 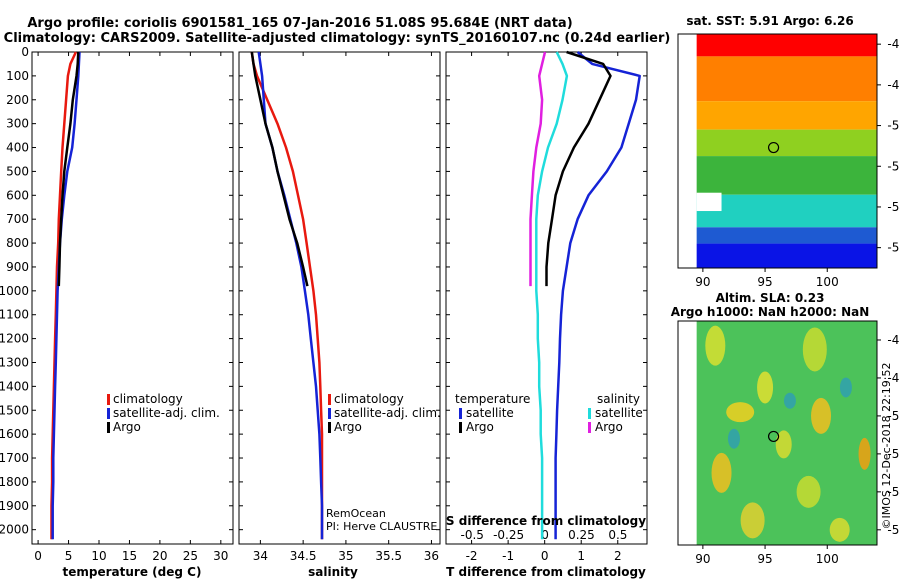 What do you see at coordinates (618, 399) in the screenshot?
I see `legend-title-salinity: salinity` at bounding box center [618, 399].